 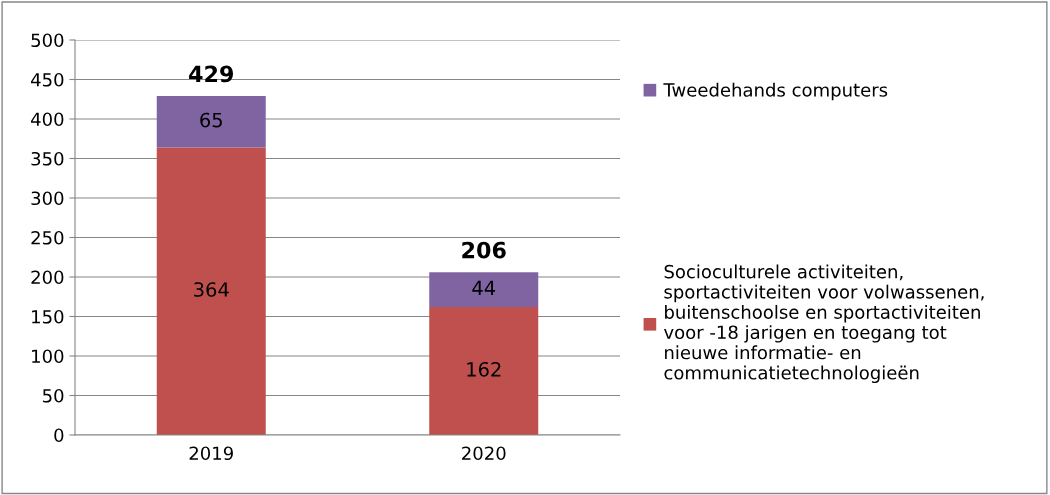 What do you see at coordinates (47, 119) in the screenshot?
I see `y-tick-label: 400` at bounding box center [47, 119].